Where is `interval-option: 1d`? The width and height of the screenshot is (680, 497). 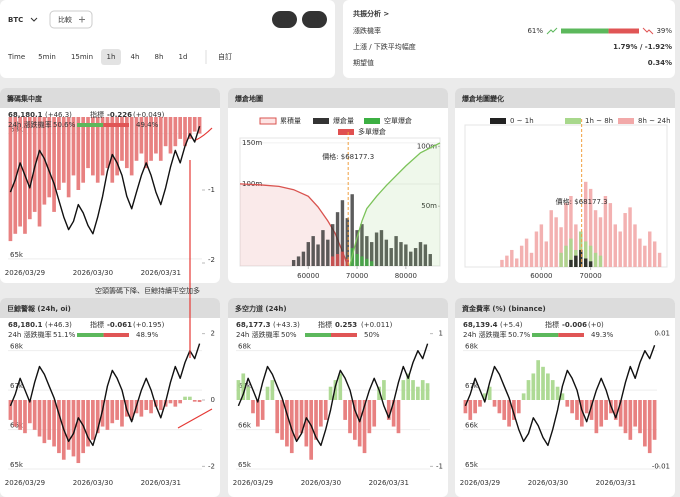
interval-option: 1d is located at coordinates (183, 57).